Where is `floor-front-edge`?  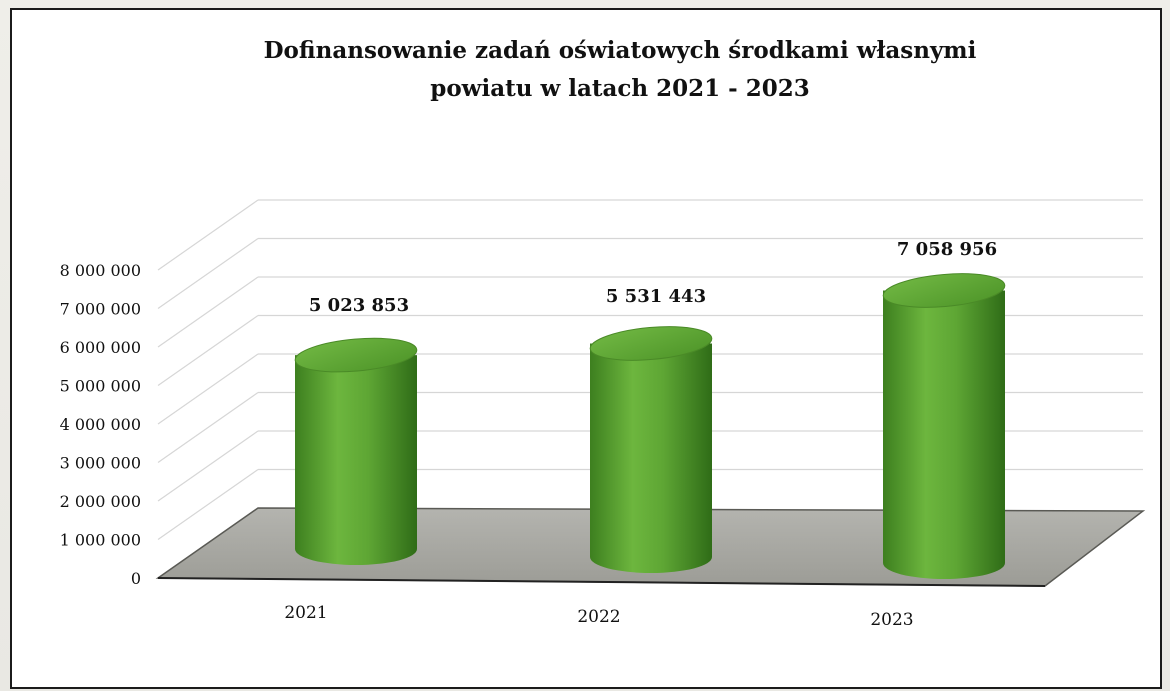 floor-front-edge is located at coordinates (601, 582).